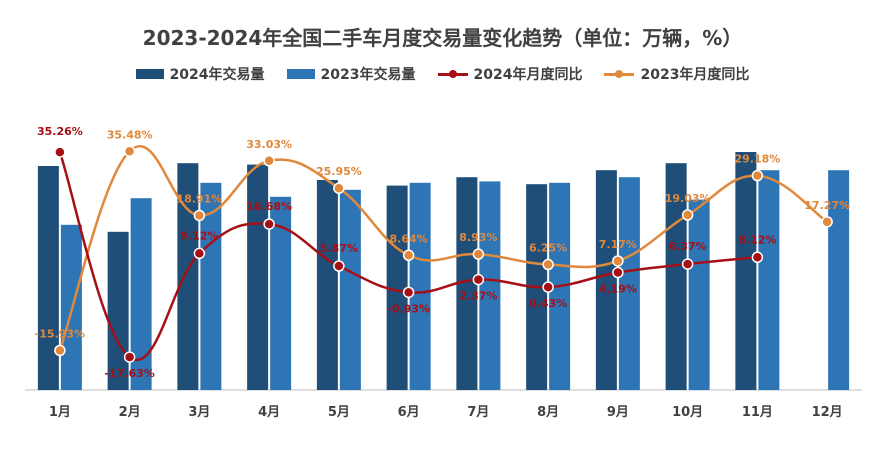 The image size is (885, 455). I want to click on data-label-2024-yoy: 5.87%, so click(339, 248).